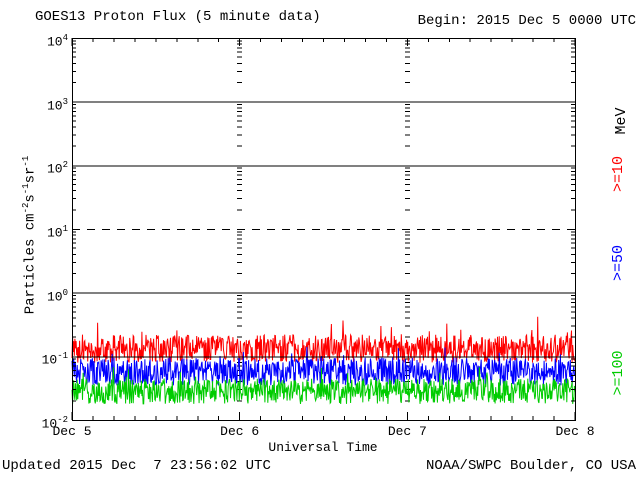 The width and height of the screenshot is (640, 480). What do you see at coordinates (618, 373) in the screenshot?
I see `legend-item->=100: >=100` at bounding box center [618, 373].